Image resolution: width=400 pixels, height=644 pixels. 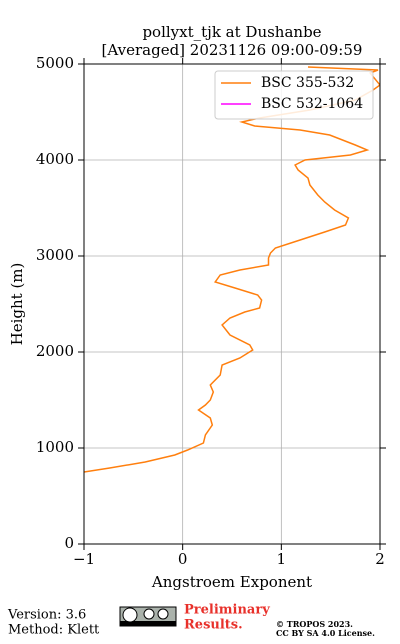 What do you see at coordinates (183, 559) in the screenshot?
I see `x-tick-label: 0` at bounding box center [183, 559].